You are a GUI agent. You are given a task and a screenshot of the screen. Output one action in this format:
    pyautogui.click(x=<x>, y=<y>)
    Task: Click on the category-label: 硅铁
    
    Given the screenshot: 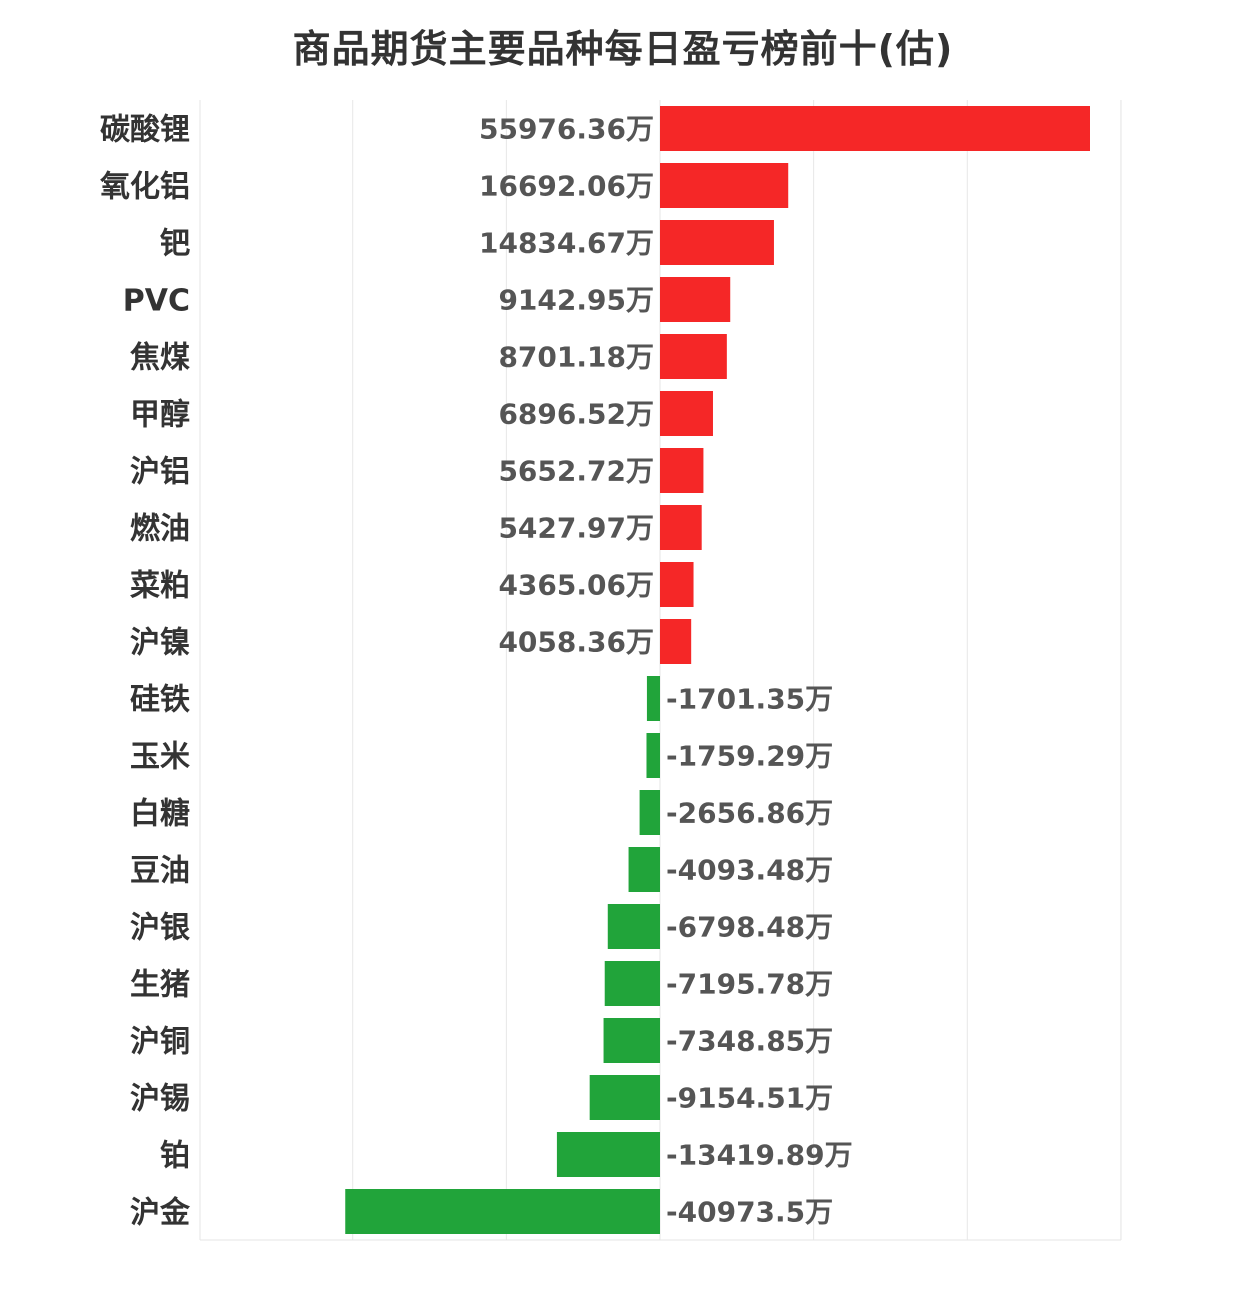 What is the action you would take?
    pyautogui.click(x=160, y=700)
    